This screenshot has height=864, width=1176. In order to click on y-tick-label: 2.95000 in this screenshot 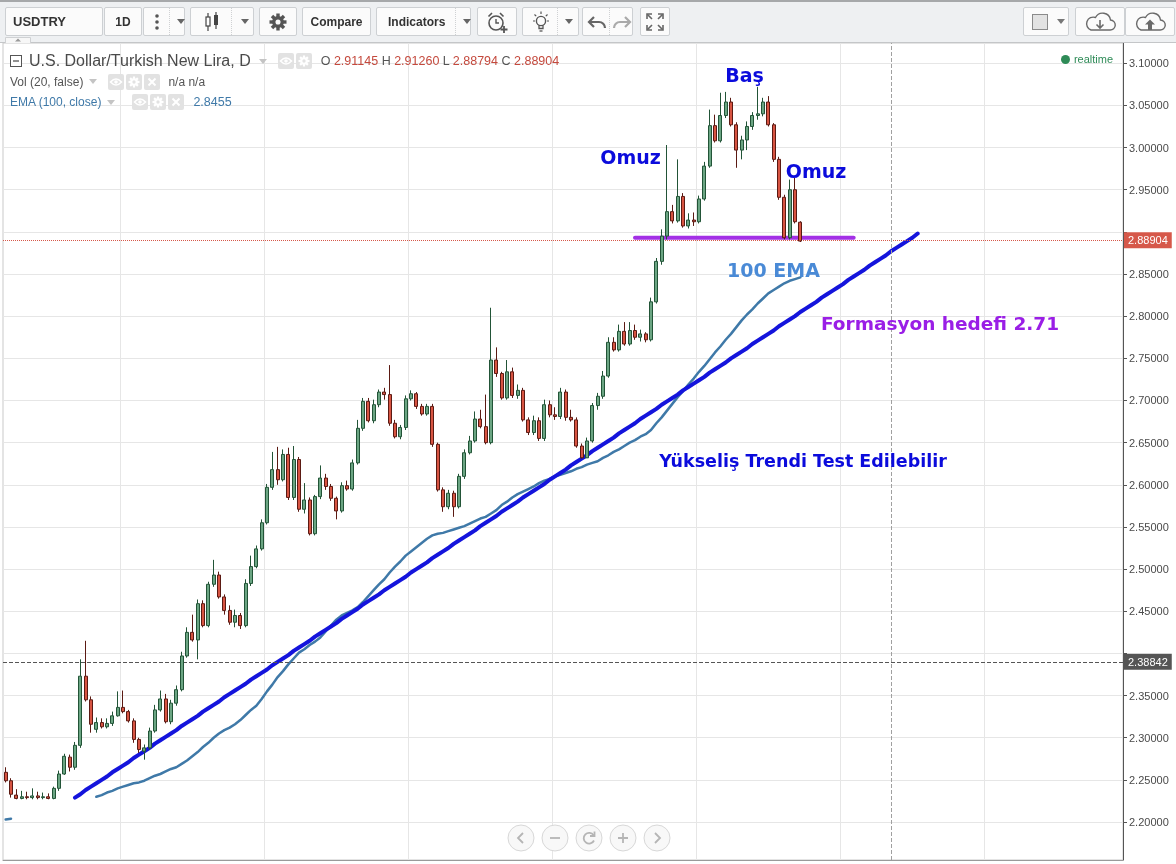, I will do `click(1149, 189)`.